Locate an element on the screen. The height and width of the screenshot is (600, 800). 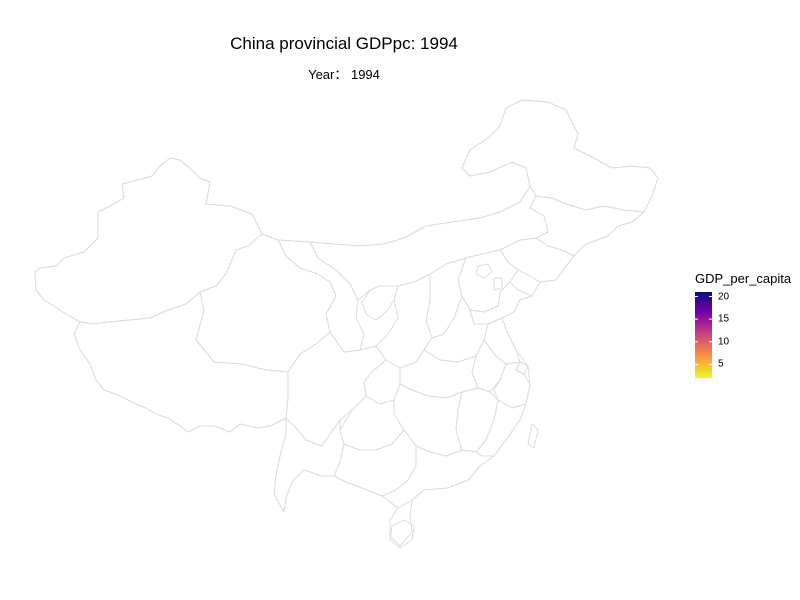
province-sichuan is located at coordinates (336, 389).